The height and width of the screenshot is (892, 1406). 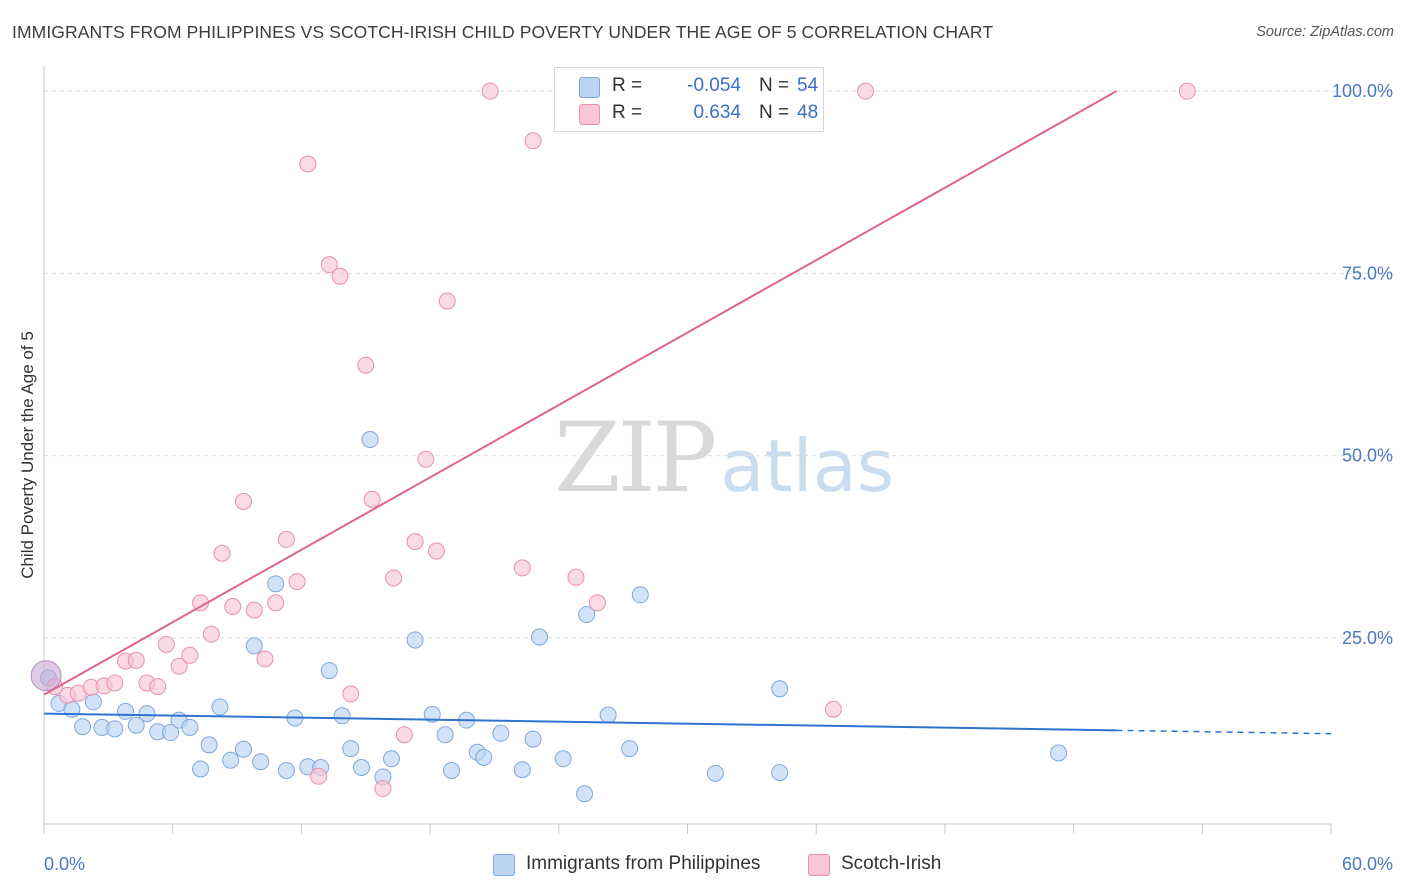 I want to click on philippines-trend-extension, so click(x=1224, y=732).